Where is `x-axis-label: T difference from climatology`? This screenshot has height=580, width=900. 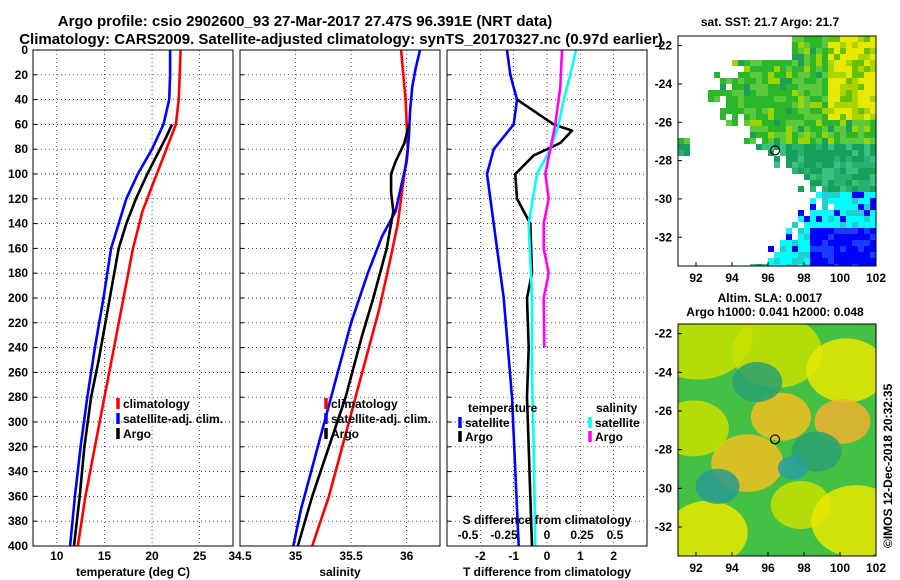
x-axis-label: T difference from climatology is located at coordinates (547, 572).